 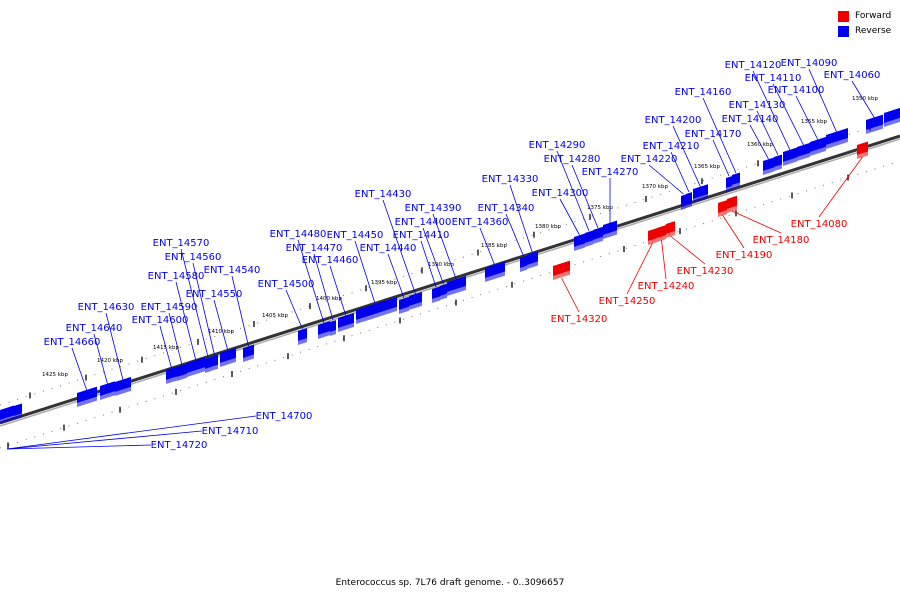 What do you see at coordinates (548, 227) in the screenshot?
I see `ruler-label: 1380 kbp` at bounding box center [548, 227].